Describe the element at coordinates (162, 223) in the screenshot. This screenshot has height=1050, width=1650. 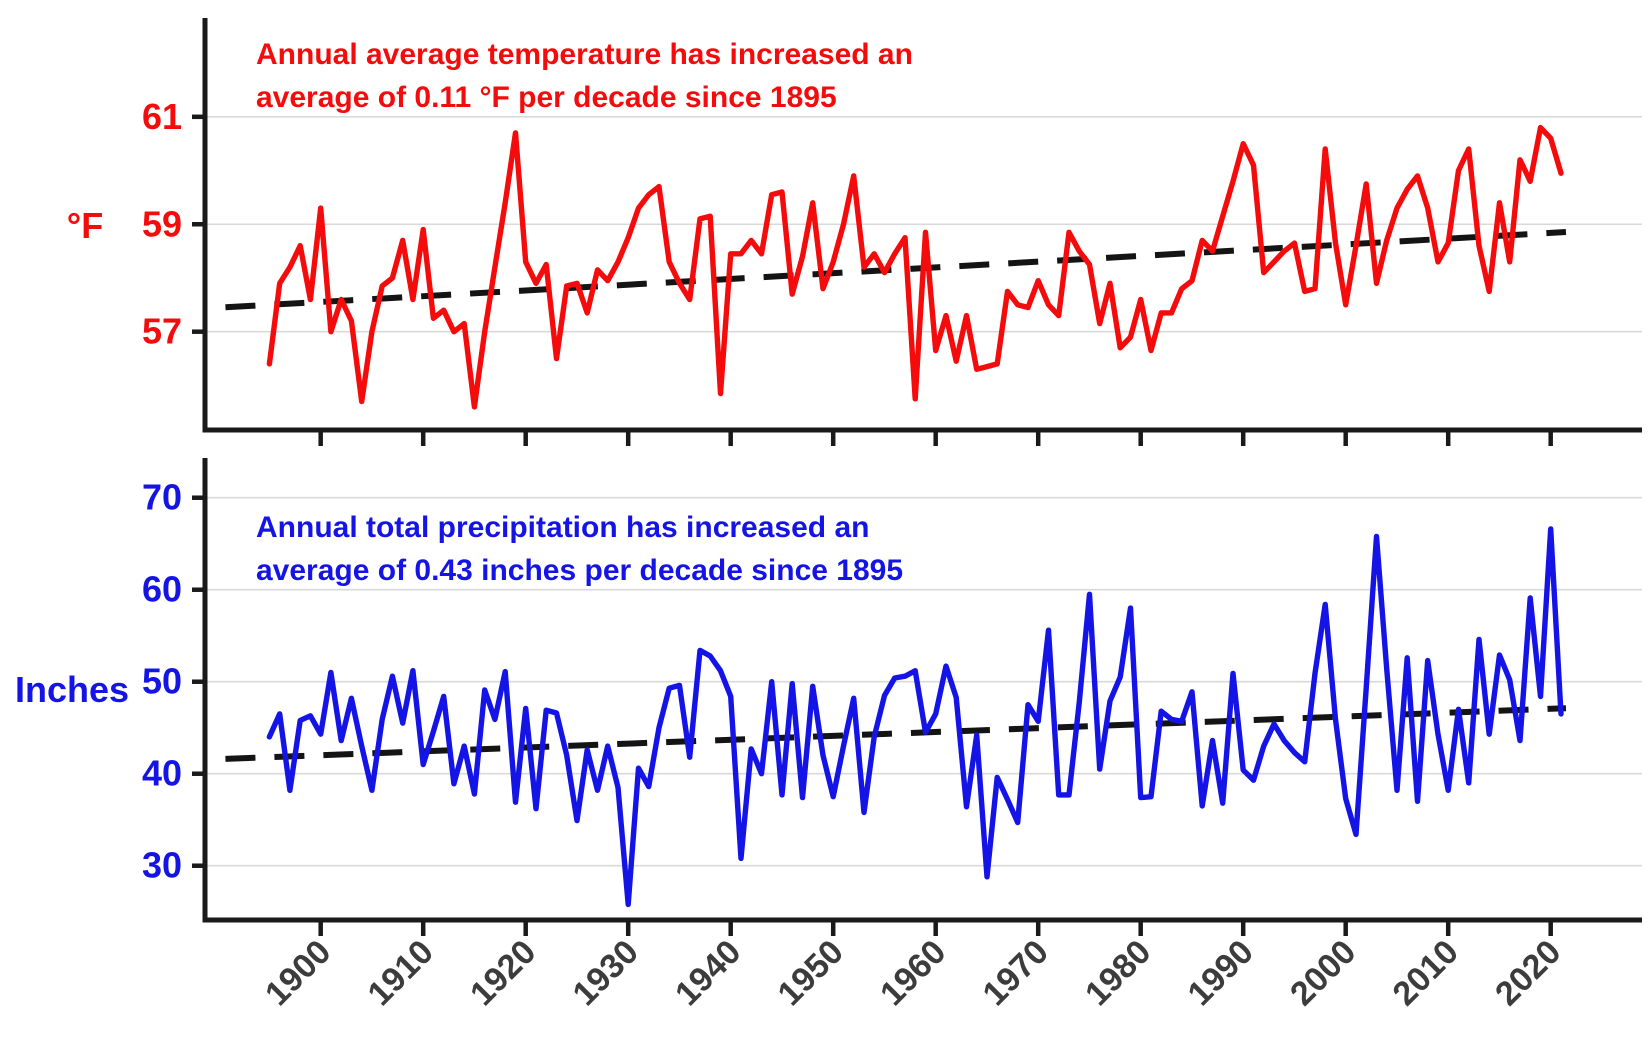
I see `temp-y-tick-label: 59` at that location.